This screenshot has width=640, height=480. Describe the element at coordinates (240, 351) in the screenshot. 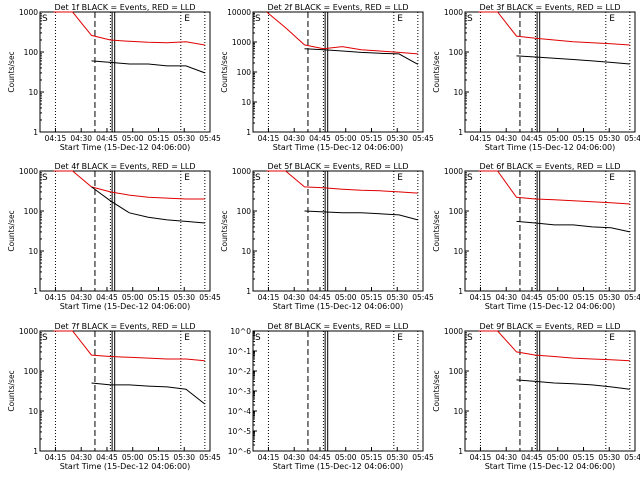

I see `y-tick-label: 10^-1` at that location.